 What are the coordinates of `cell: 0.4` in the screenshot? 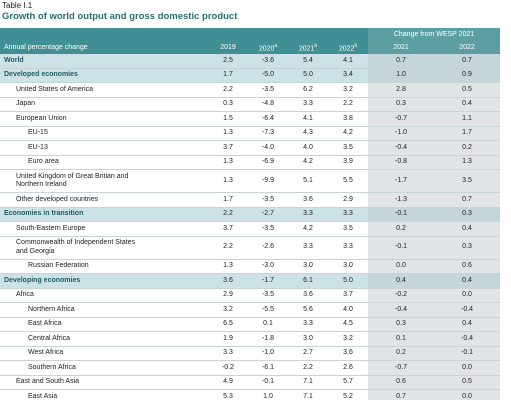 It's located at (467, 104).